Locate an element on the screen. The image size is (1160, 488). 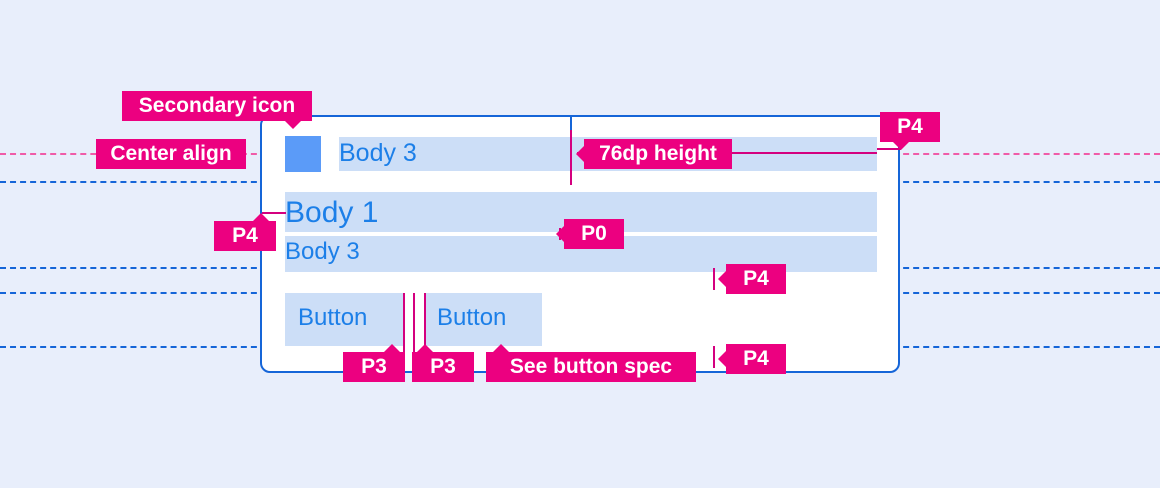
annotation-p4-top-right-label: P4 is located at coordinates (910, 126).